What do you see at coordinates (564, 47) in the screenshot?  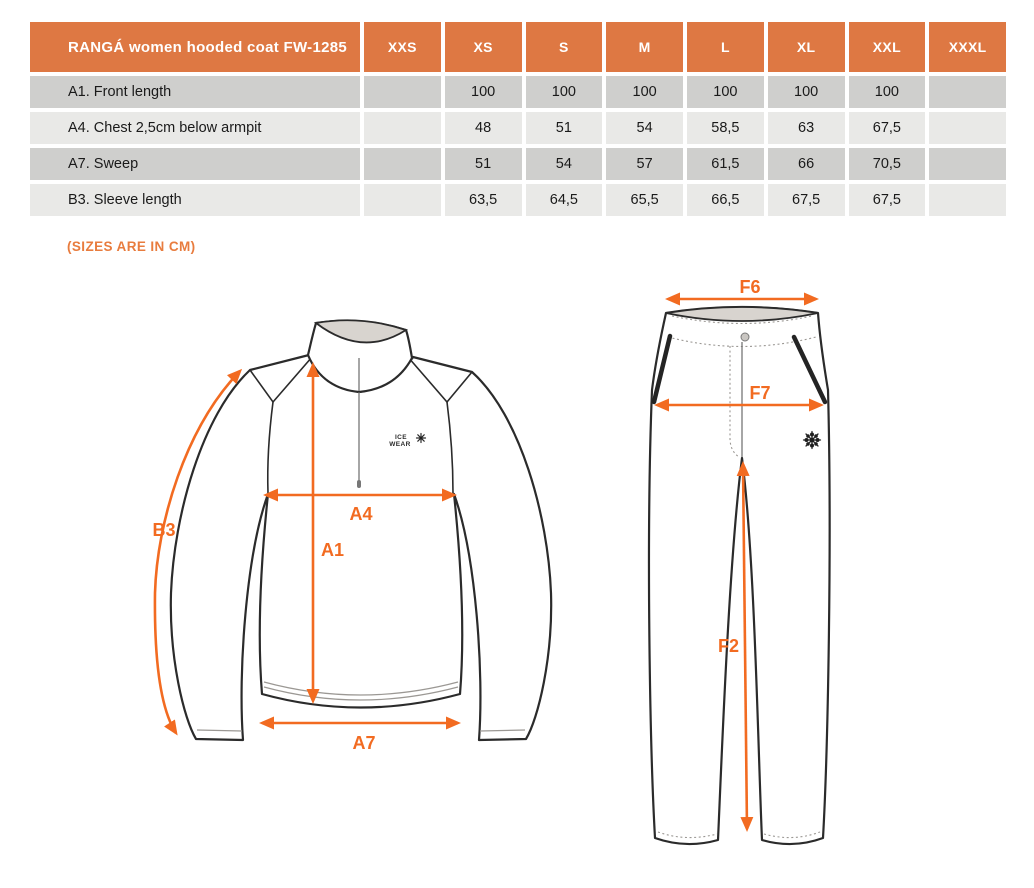 I see `column-header-s: S` at bounding box center [564, 47].